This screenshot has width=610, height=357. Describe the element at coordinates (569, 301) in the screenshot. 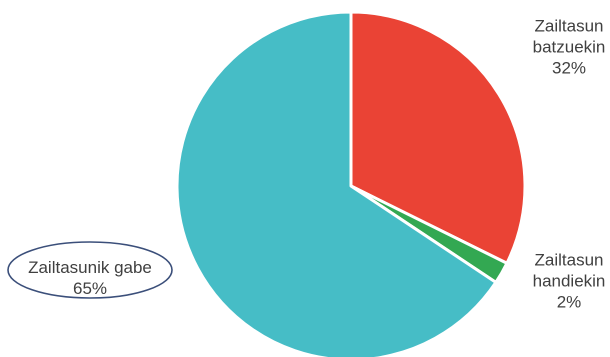

I see `pie-slice-1-value-label: 2%` at that location.